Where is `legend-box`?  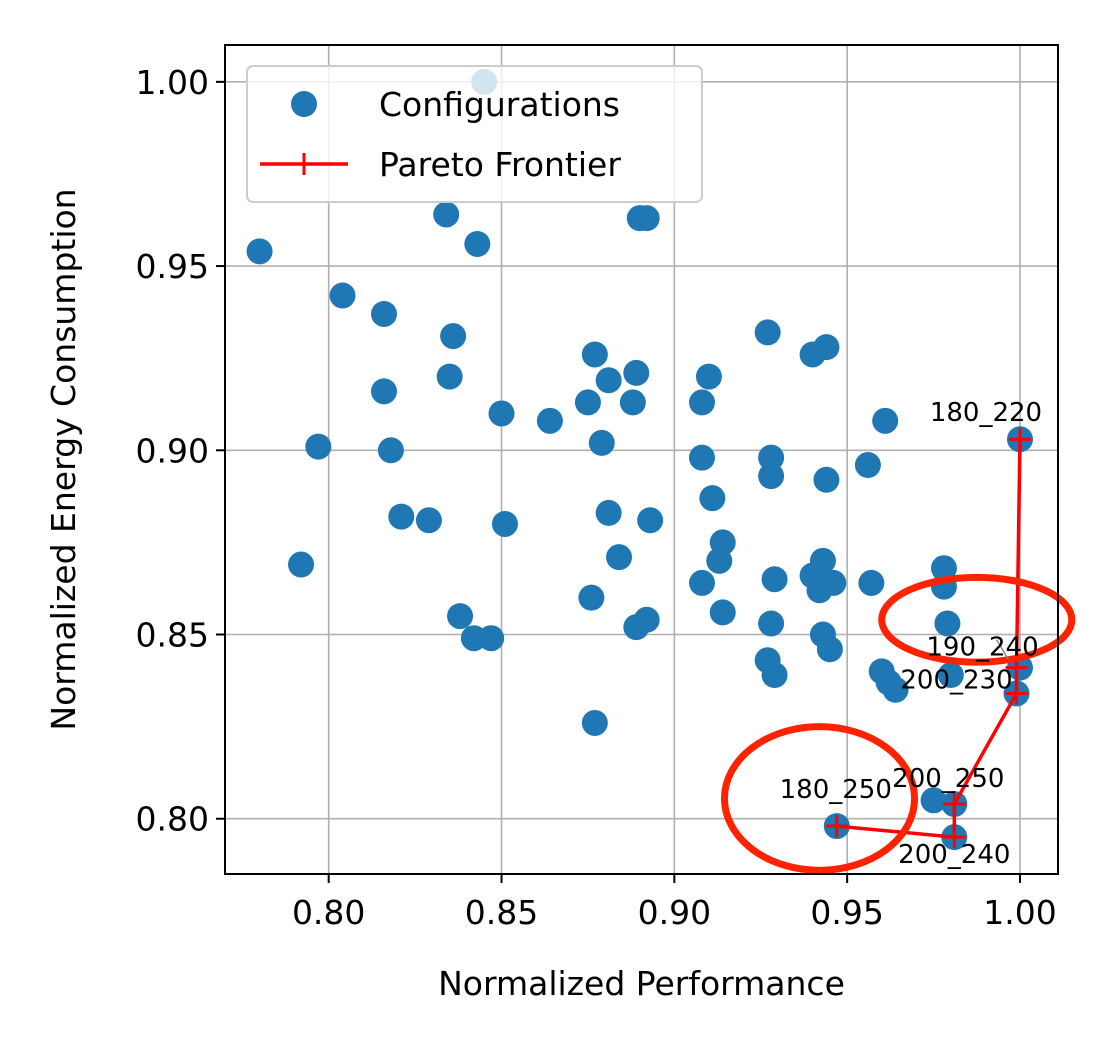 legend-box is located at coordinates (474, 134).